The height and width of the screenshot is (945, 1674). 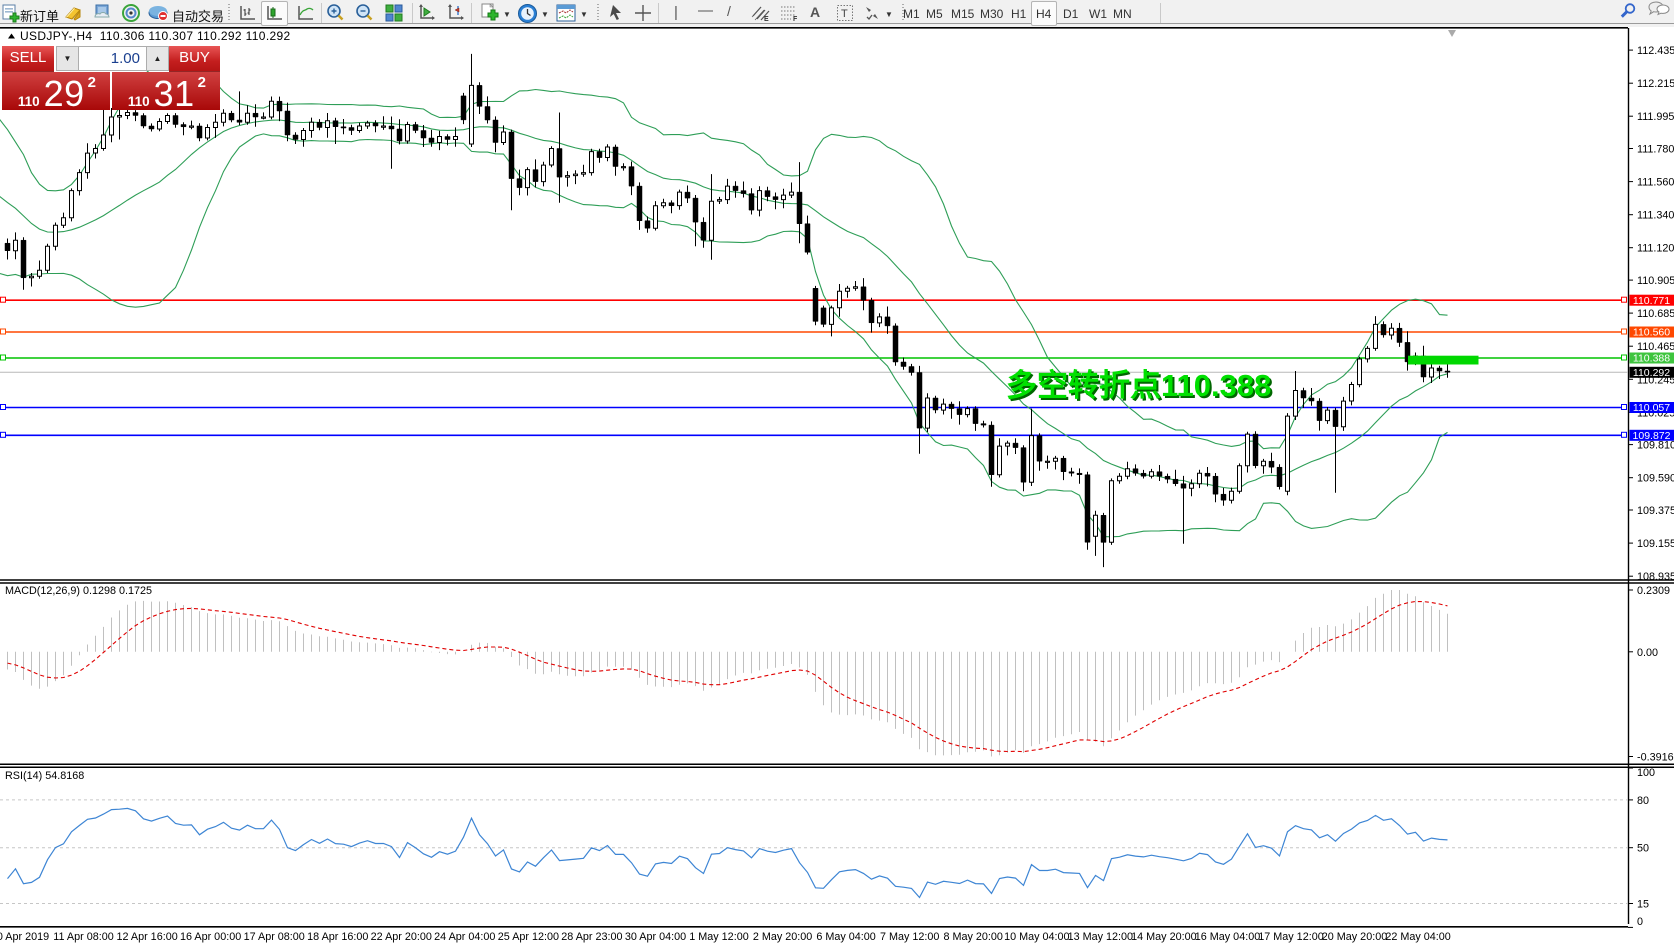 What do you see at coordinates (337, 937) in the screenshot?
I see `svg-text: 18 Apr 16:00` at bounding box center [337, 937].